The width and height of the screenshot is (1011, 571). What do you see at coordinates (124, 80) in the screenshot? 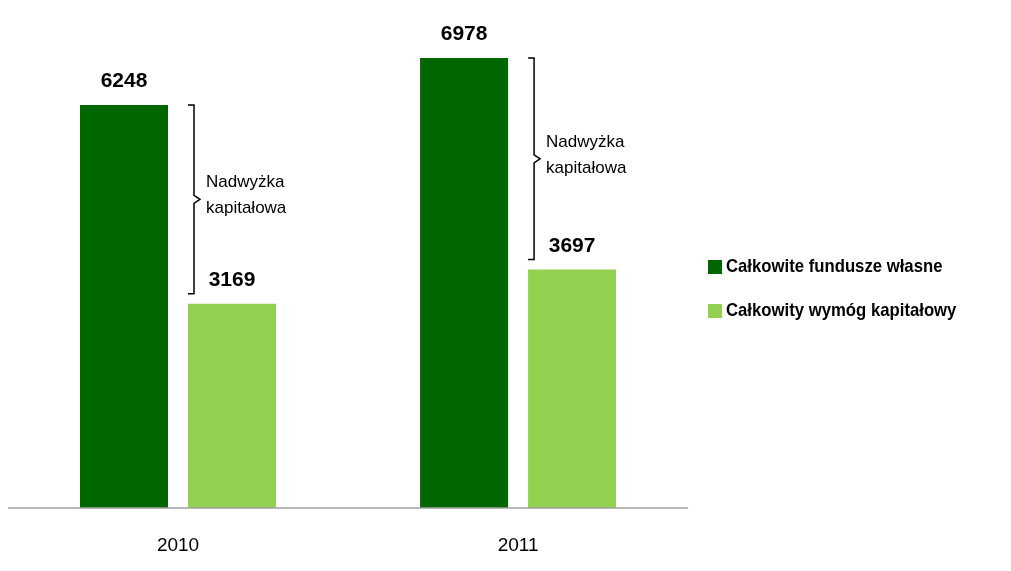
I see `data-label: 6248` at bounding box center [124, 80].